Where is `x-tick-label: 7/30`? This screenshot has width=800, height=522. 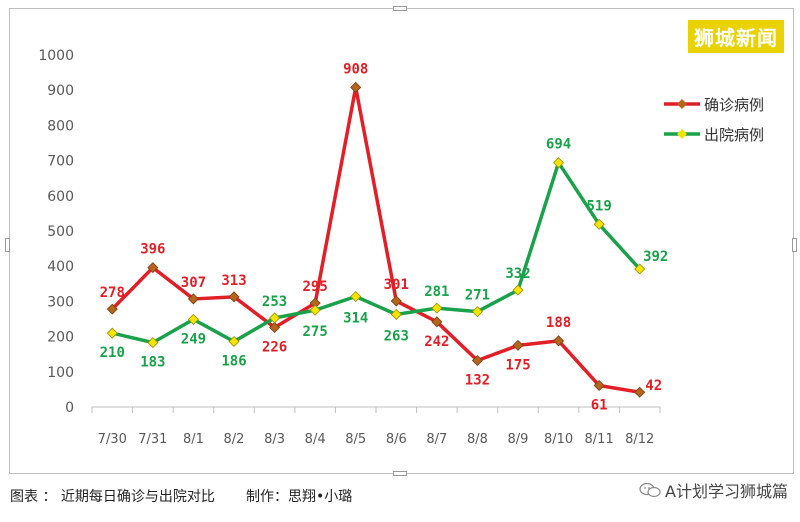
x-tick-label: 7/30 is located at coordinates (112, 439).